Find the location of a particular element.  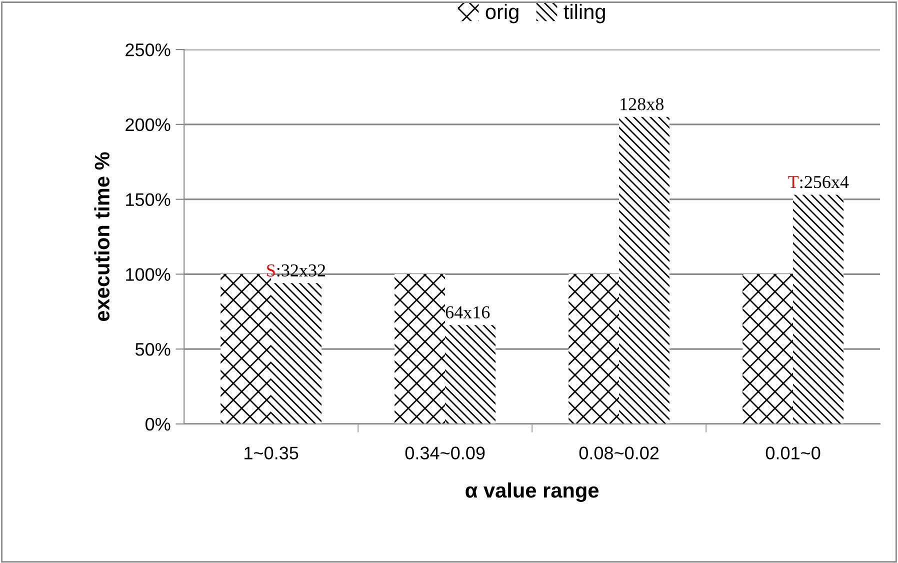

y-axis-title: execution time % is located at coordinates (102, 237).